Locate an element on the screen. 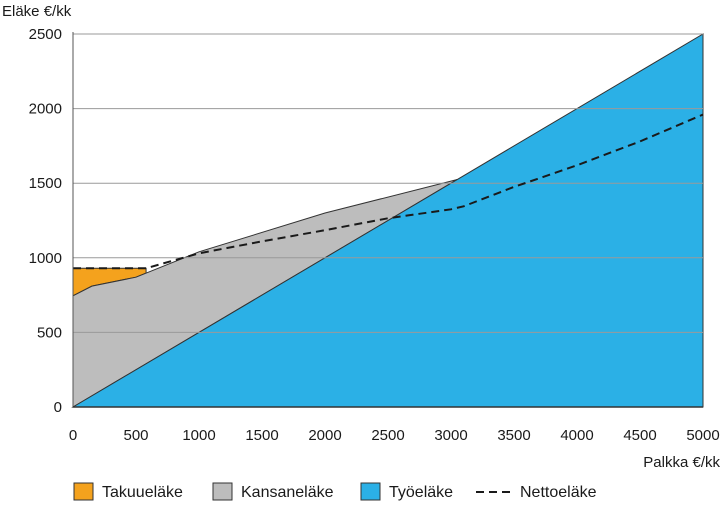  legend-label: Kansaneläke is located at coordinates (287, 492).